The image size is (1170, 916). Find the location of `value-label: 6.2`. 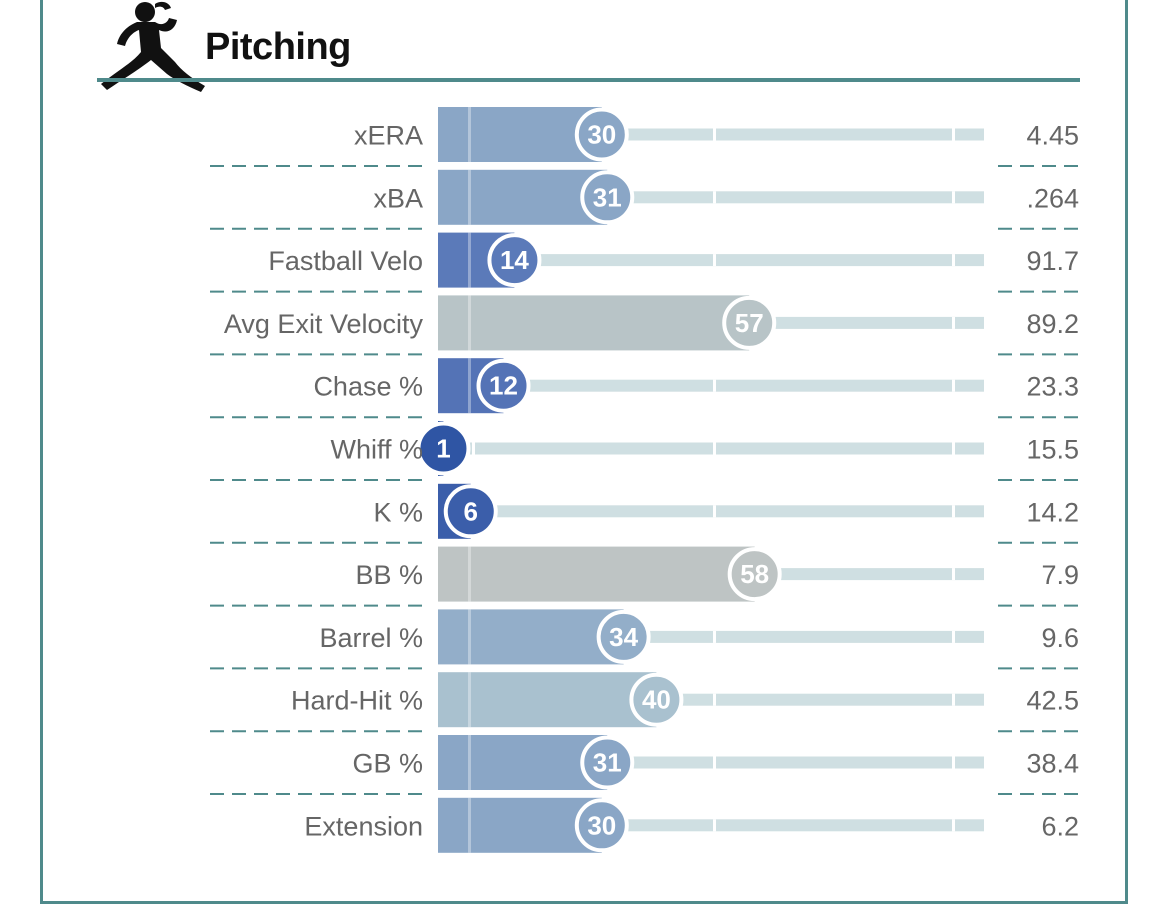

value-label: 6.2 is located at coordinates (1060, 826).